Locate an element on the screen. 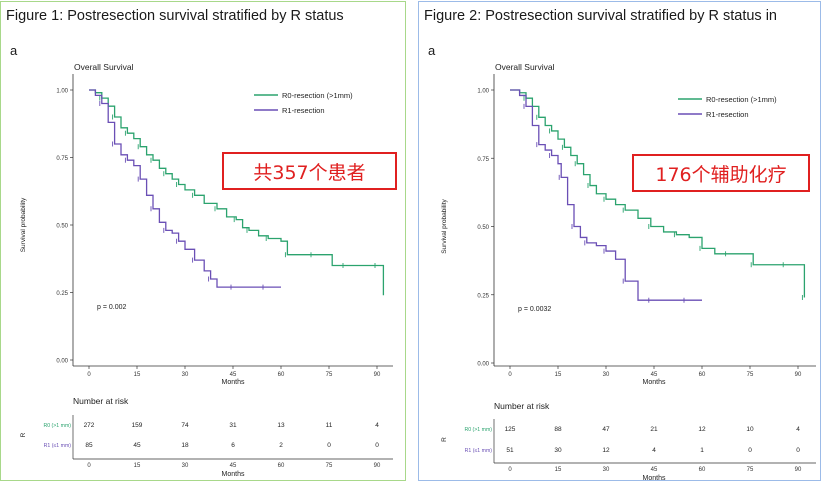 This screenshot has height=484, width=821. risk-value: 272 is located at coordinates (89, 425).